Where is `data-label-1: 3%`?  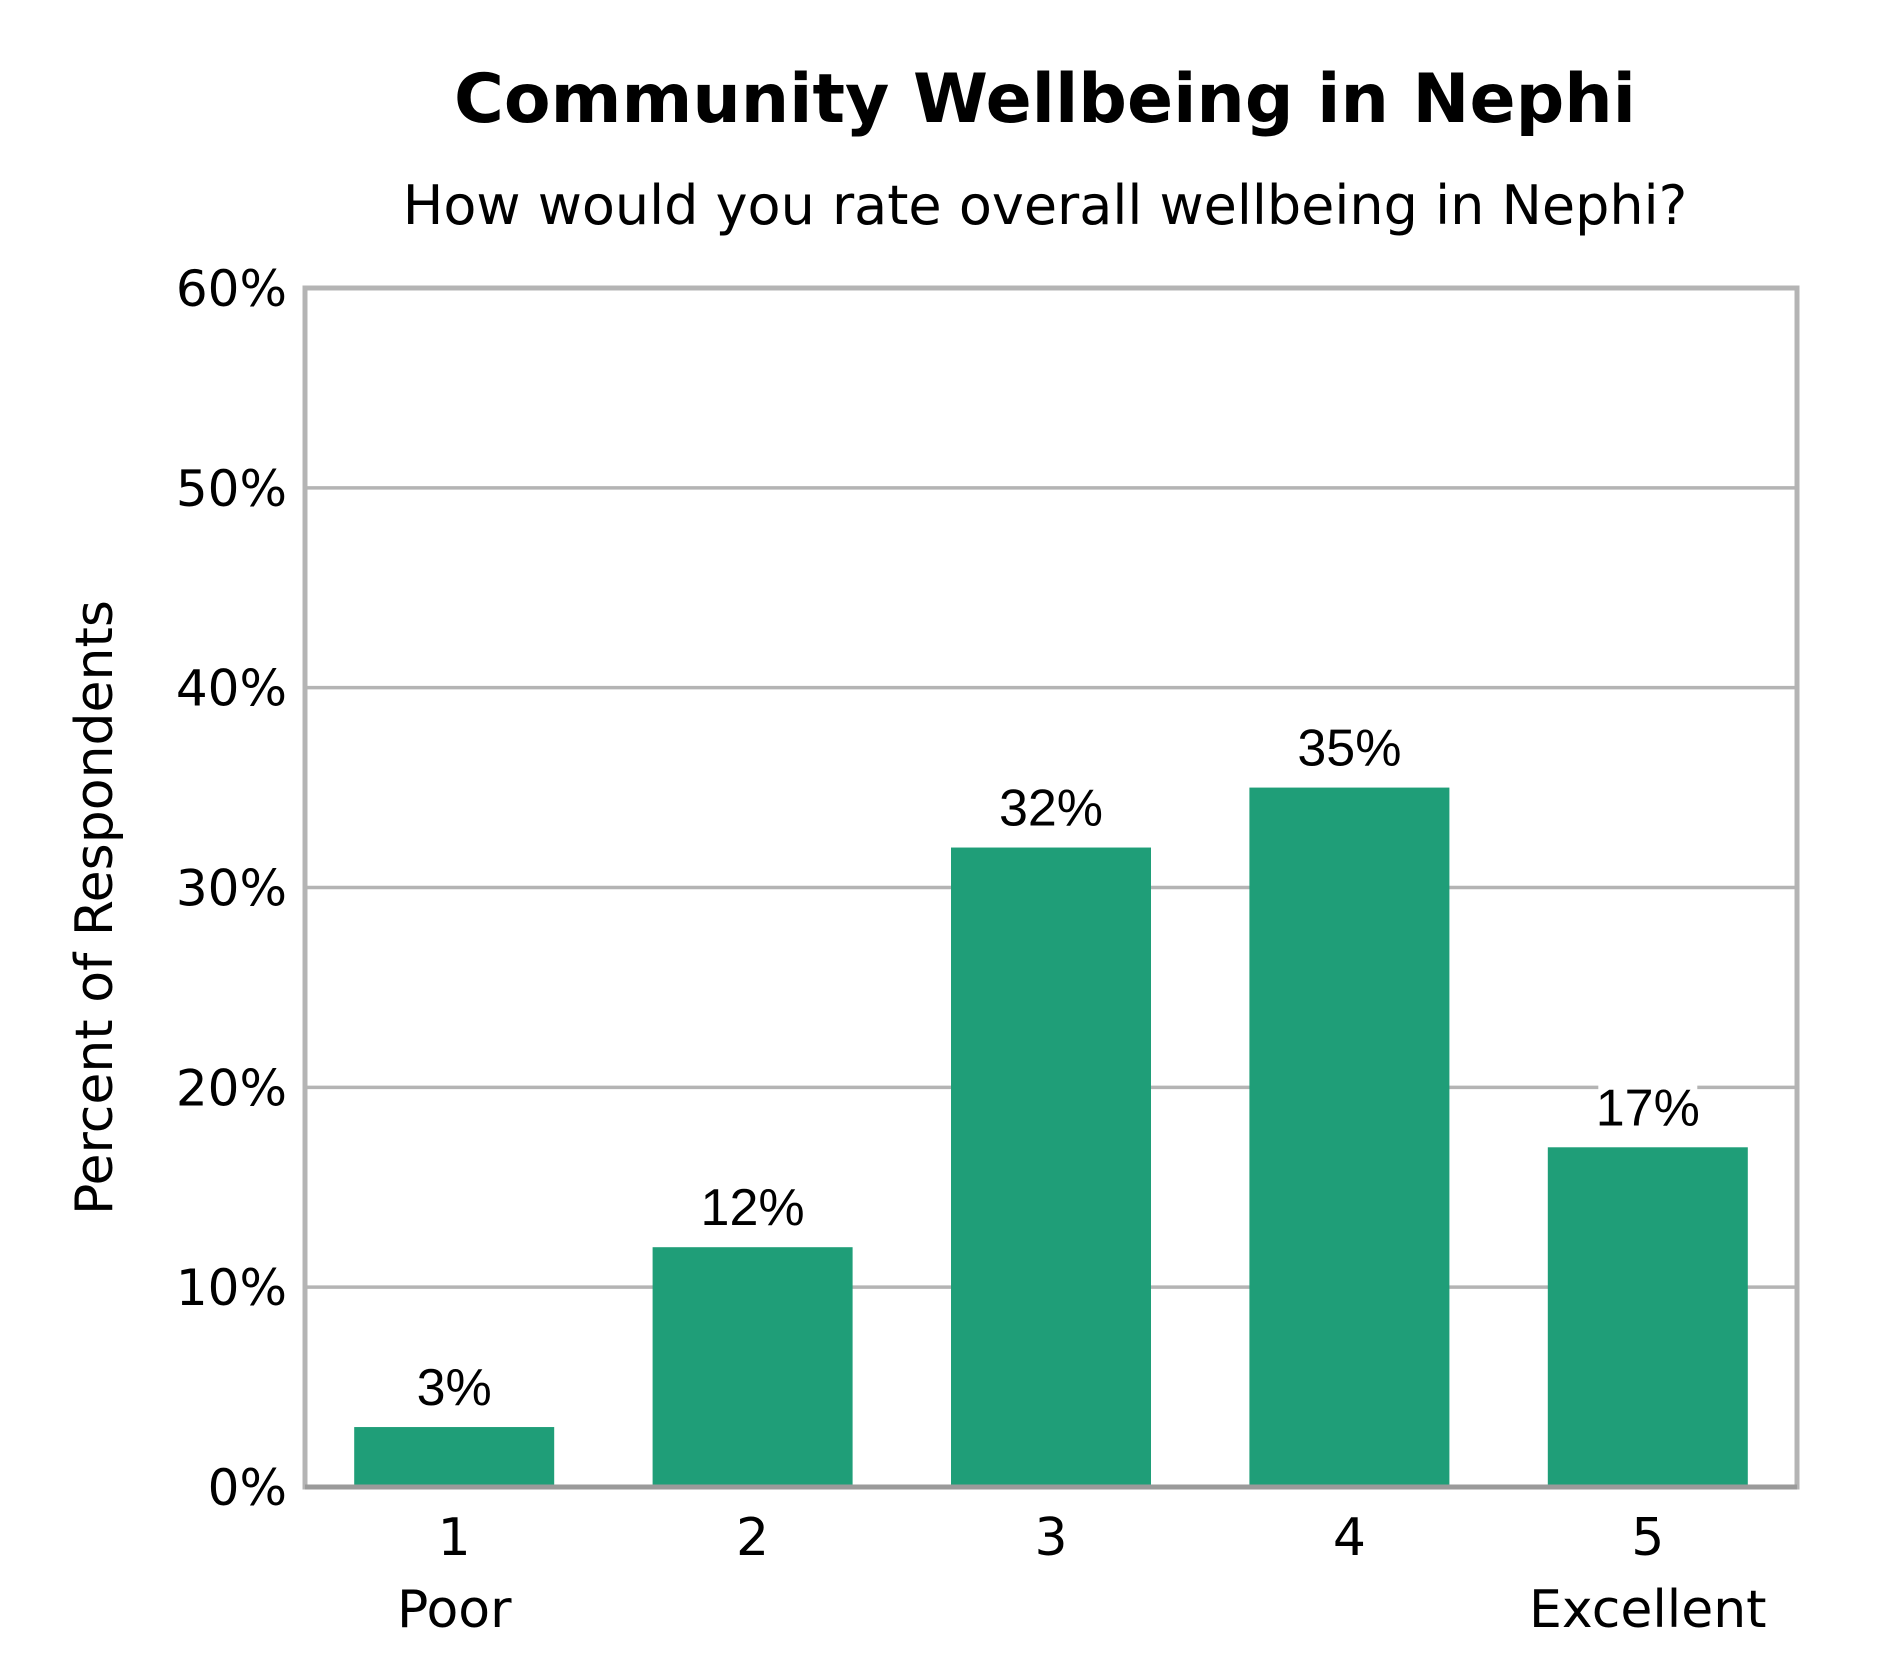
data-label-1: 3% is located at coordinates (454, 1388).